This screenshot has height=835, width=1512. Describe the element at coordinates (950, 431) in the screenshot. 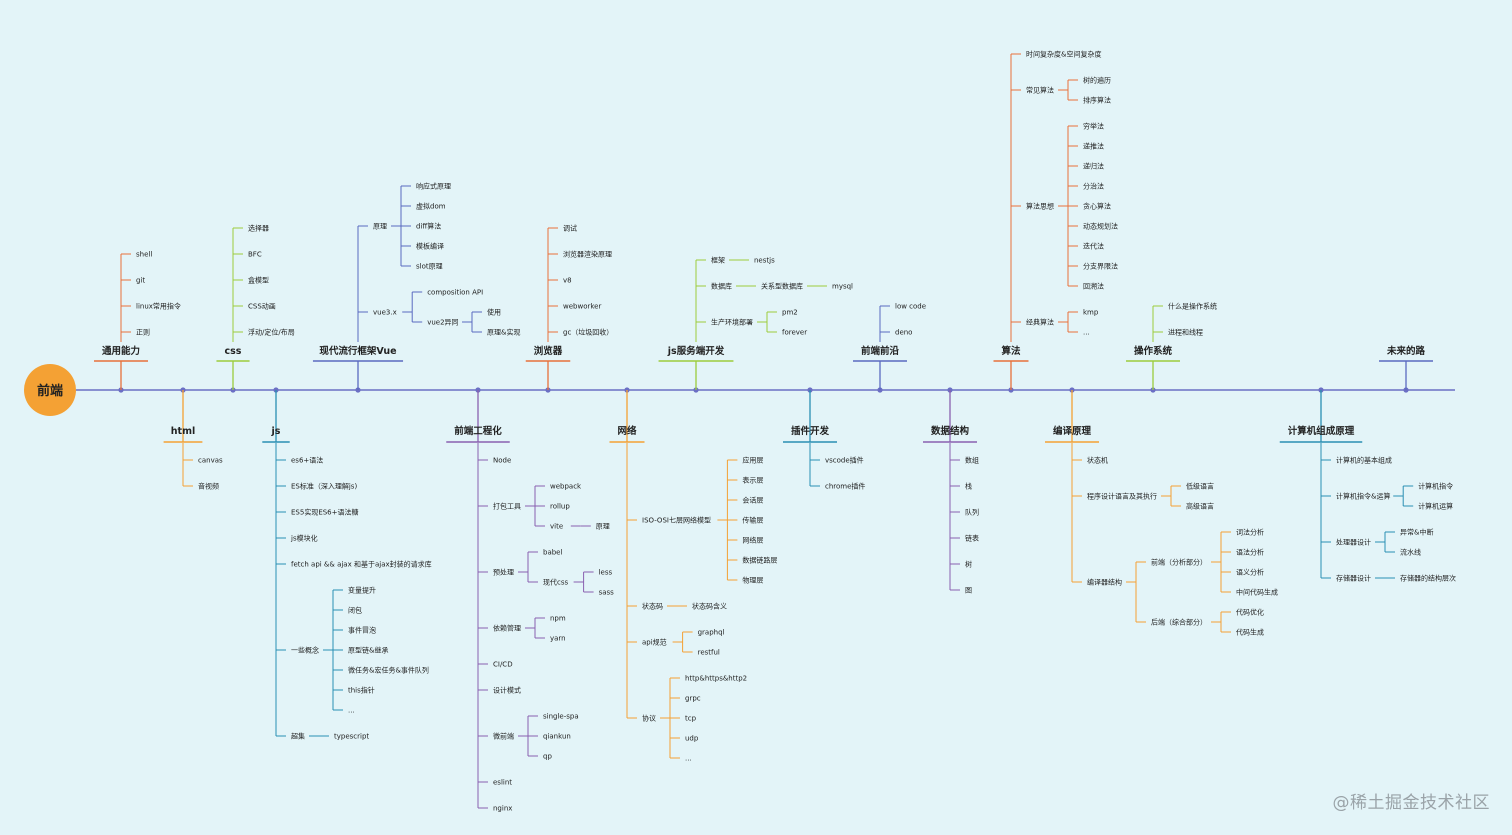

I see `category-label: 数据结构` at that location.